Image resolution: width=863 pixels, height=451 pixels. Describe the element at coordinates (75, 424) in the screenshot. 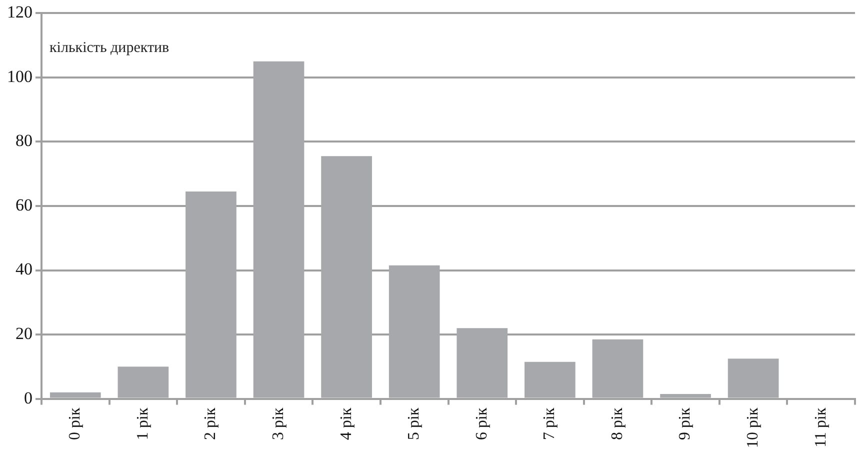

I see `x-tick-label: 0 рік` at that location.